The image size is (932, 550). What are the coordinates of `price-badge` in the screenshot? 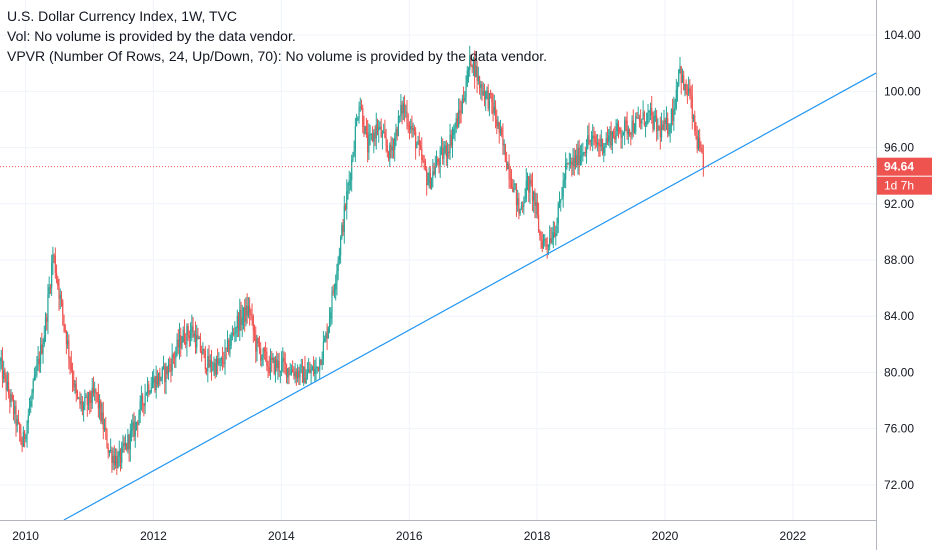 It's located at (904, 166).